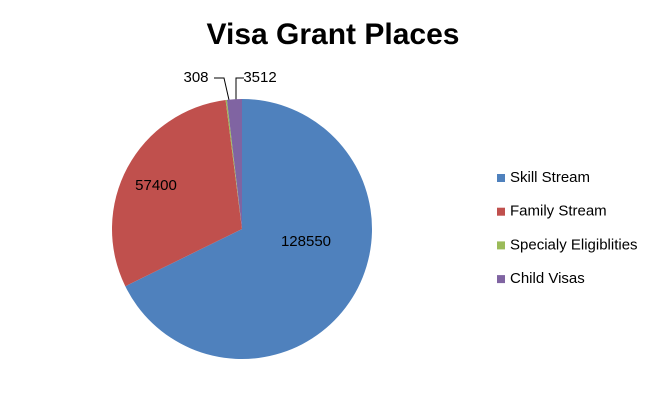 The image size is (667, 400). I want to click on legend-label: Family Stream, so click(558, 211).